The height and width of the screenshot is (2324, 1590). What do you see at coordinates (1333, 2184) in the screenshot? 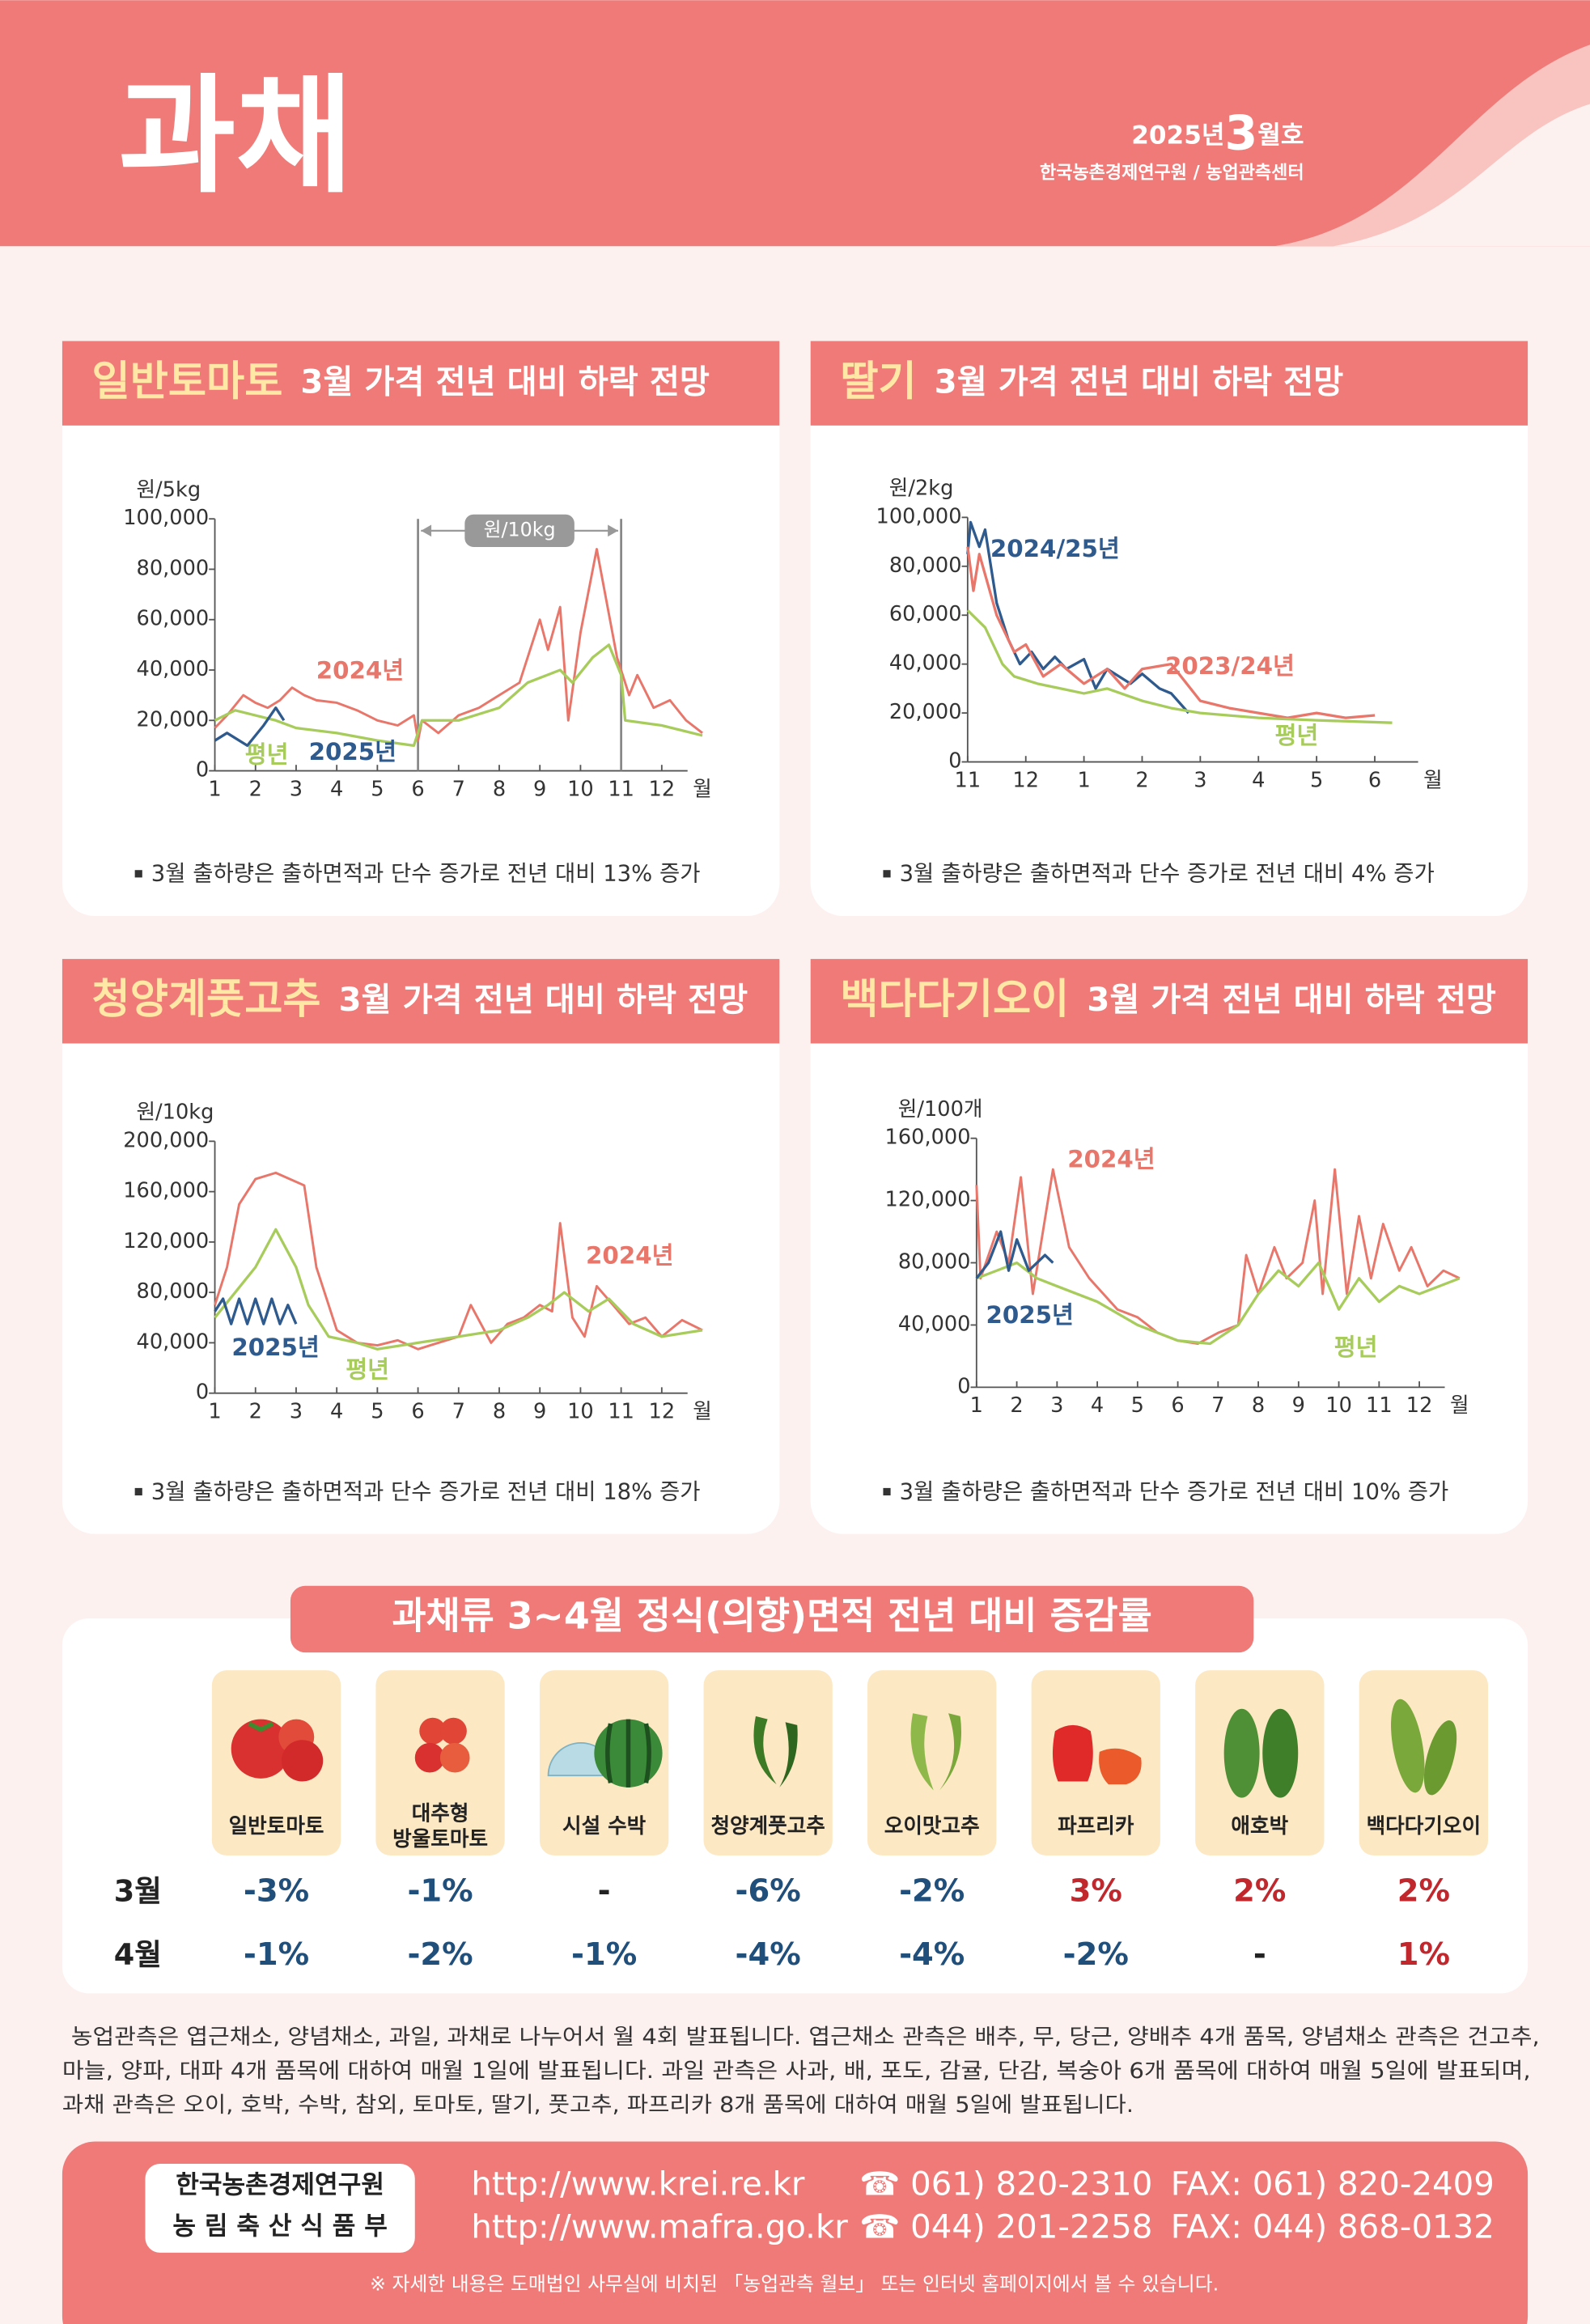
I see `footer-fax: FAX: 061) 820-2409` at bounding box center [1333, 2184].